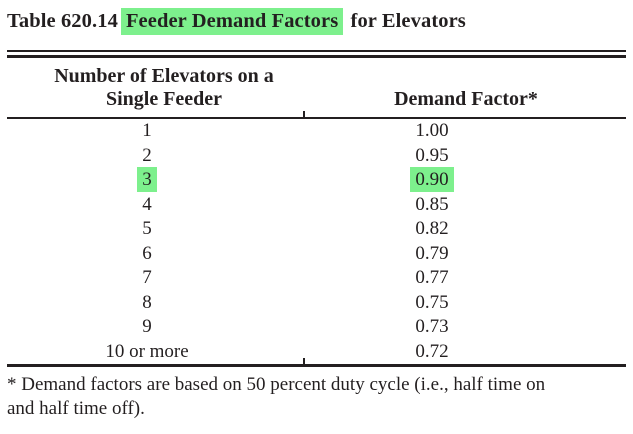 Image resolution: width=633 pixels, height=434 pixels. I want to click on elevators-cell: 1, so click(147, 131).